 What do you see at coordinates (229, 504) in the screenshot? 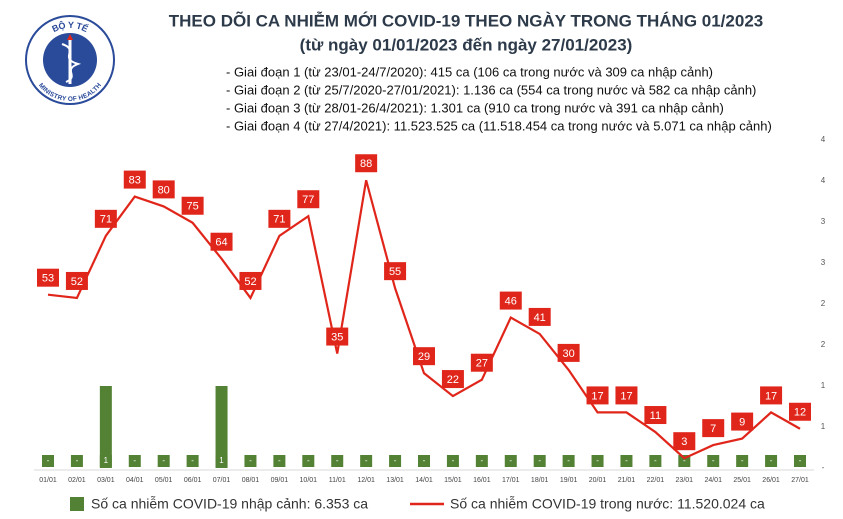
I see `legend-label: Số ca nhiễm COVID-19 nhập cảnh: 6.353 ca` at bounding box center [229, 504].